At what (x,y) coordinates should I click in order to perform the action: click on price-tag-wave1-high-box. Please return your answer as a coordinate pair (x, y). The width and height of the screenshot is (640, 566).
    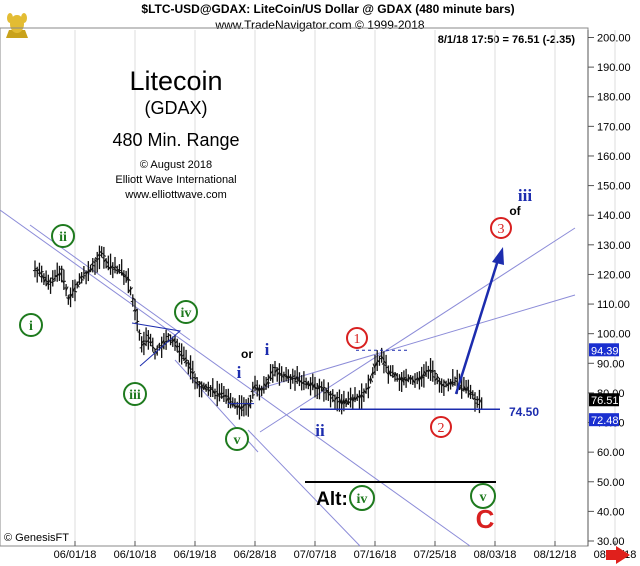
    Looking at the image, I should click on (604, 350).